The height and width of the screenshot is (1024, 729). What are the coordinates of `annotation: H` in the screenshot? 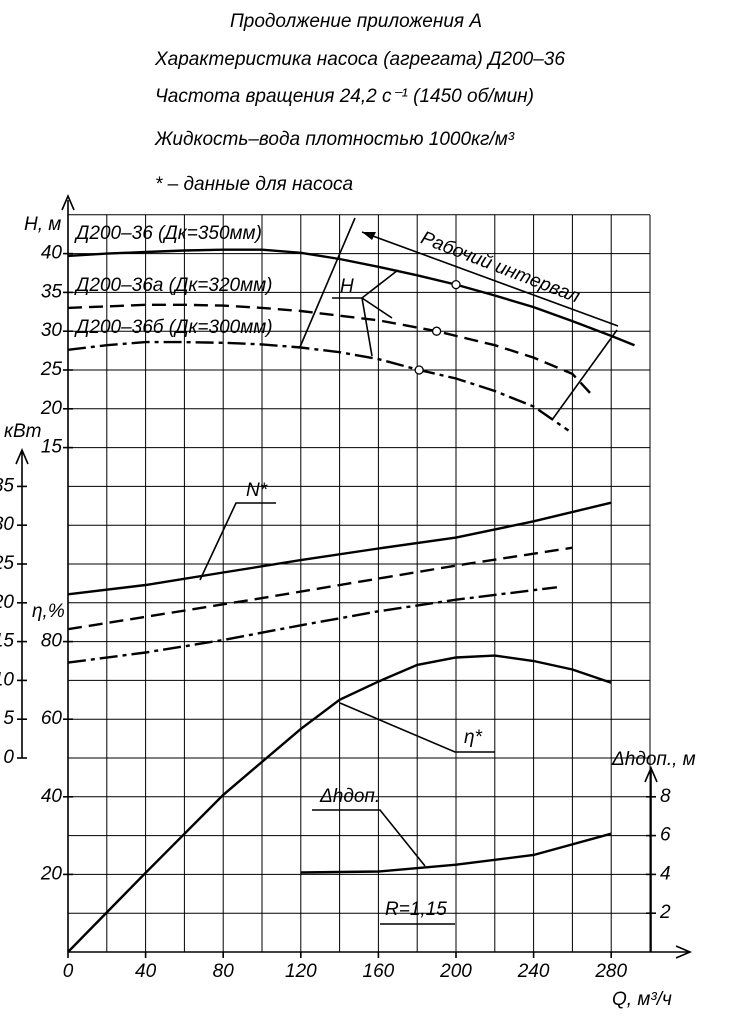 It's located at (347, 286).